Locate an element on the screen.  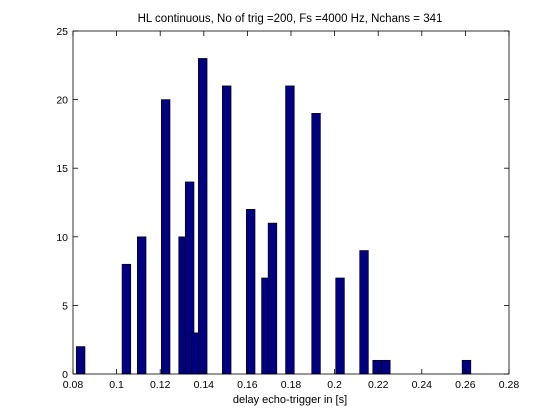
x-tick-label: 0.28 is located at coordinates (509, 385).